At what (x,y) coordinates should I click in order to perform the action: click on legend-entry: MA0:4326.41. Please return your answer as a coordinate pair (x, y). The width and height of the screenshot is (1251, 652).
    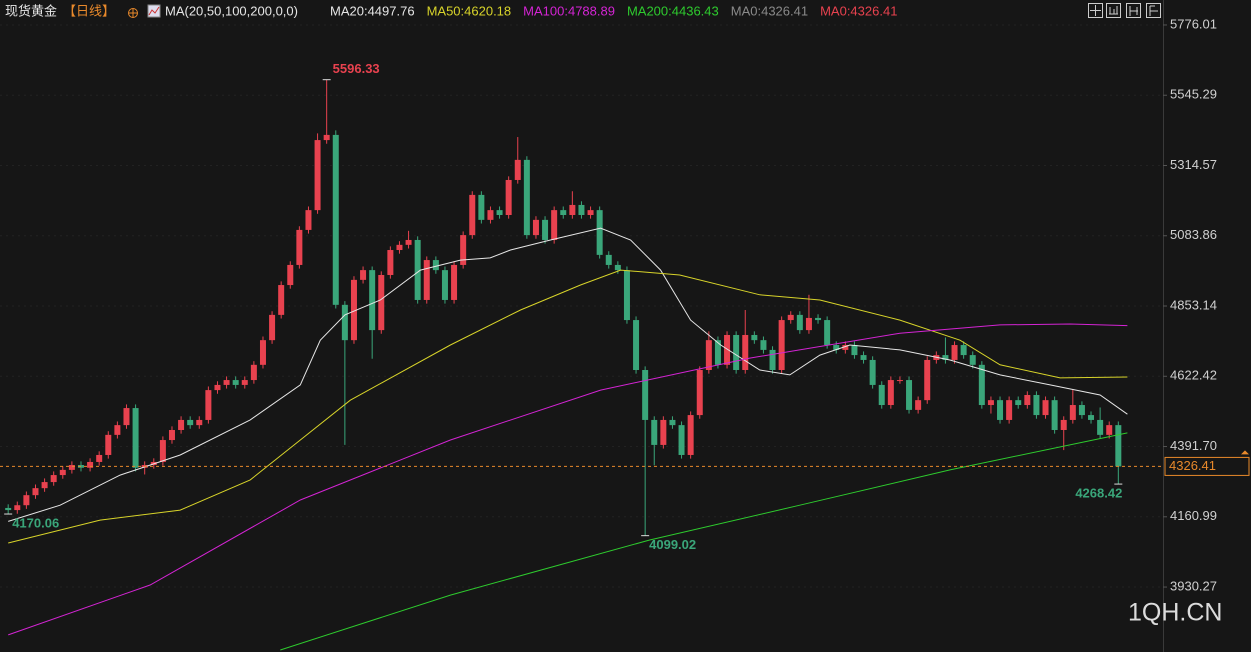
    Looking at the image, I should click on (858, 10).